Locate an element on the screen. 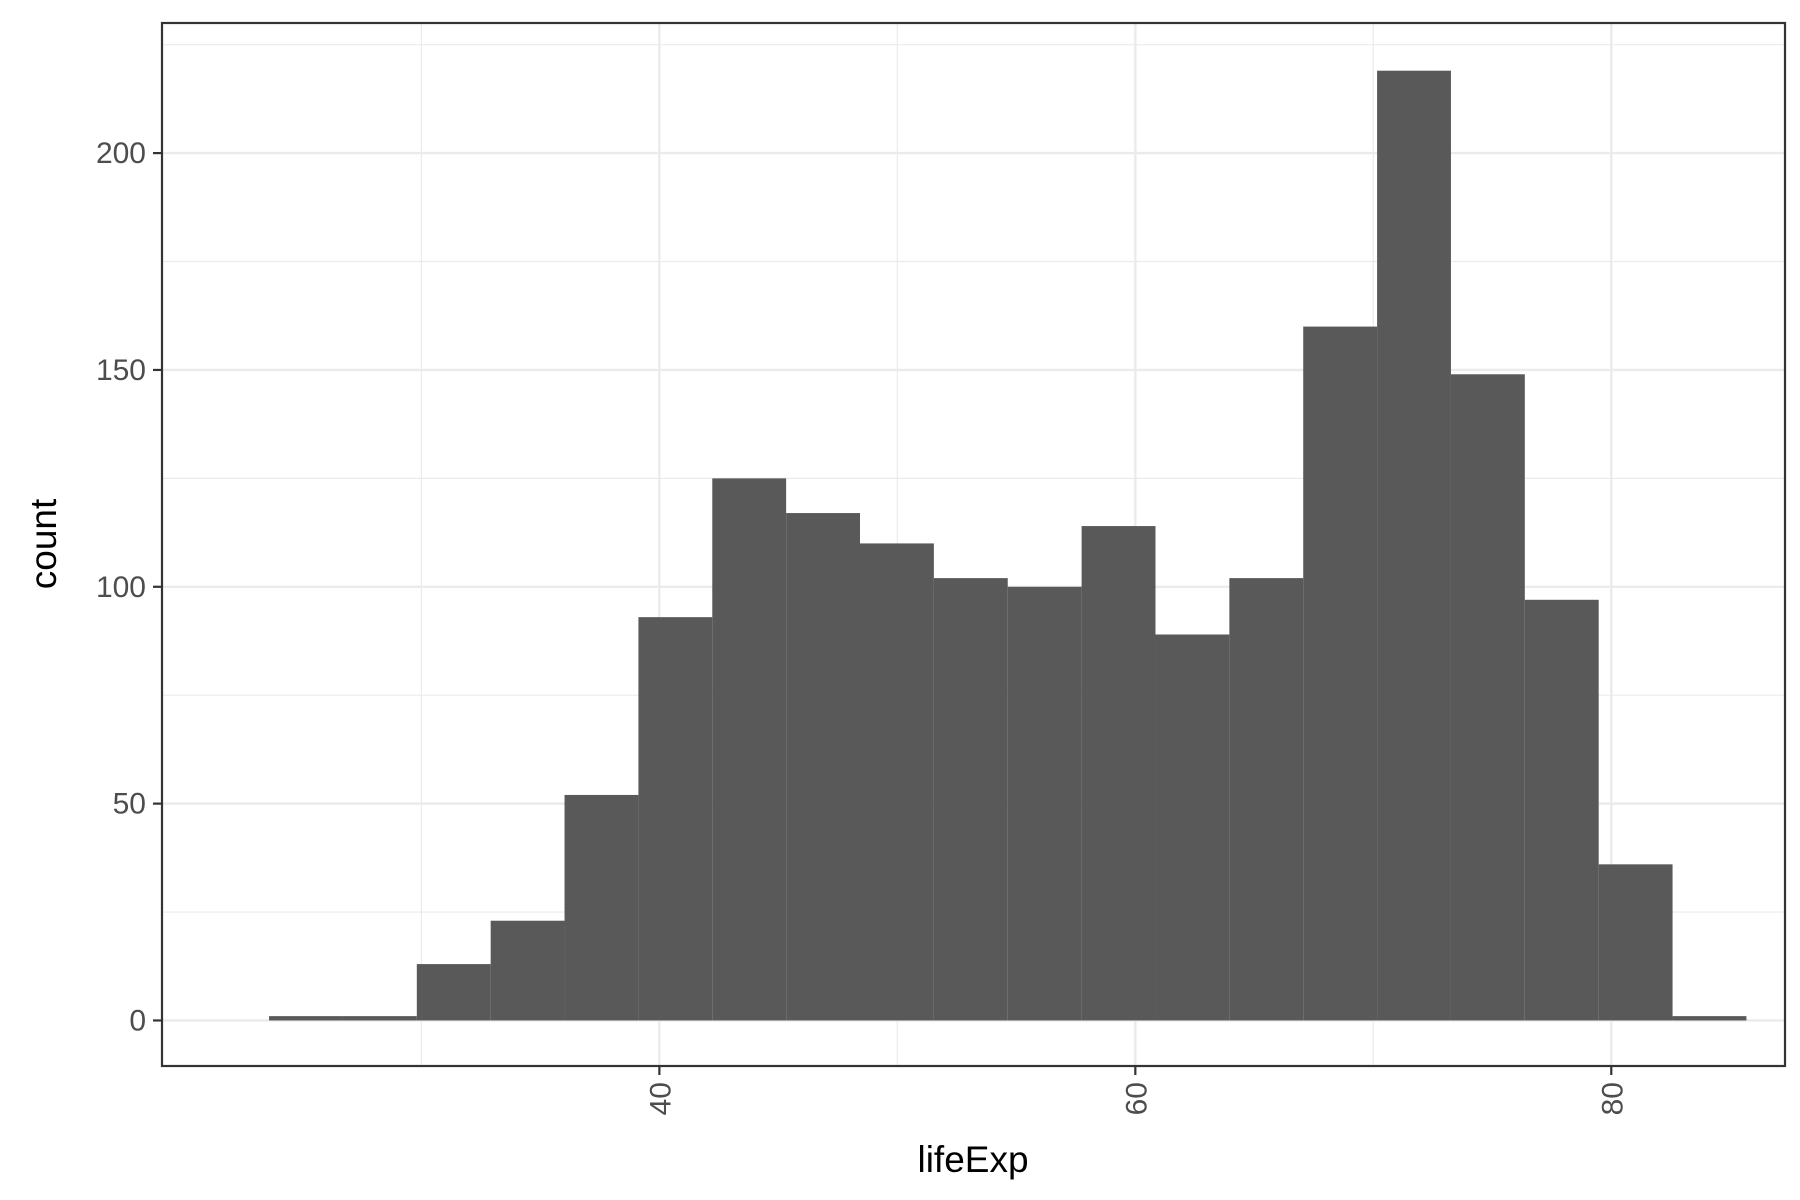  x-tick-label: 40 is located at coordinates (660, 1098).